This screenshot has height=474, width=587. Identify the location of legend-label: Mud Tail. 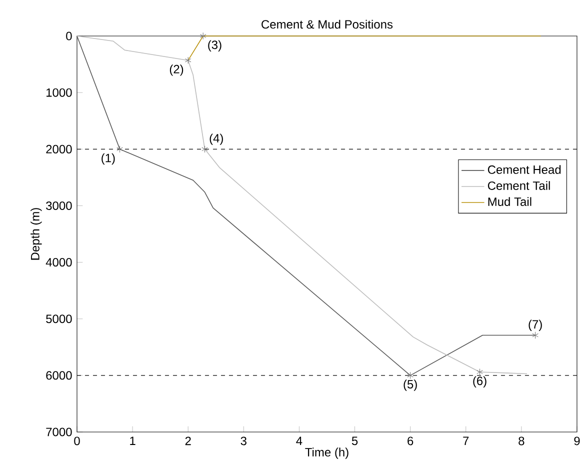
(510, 201).